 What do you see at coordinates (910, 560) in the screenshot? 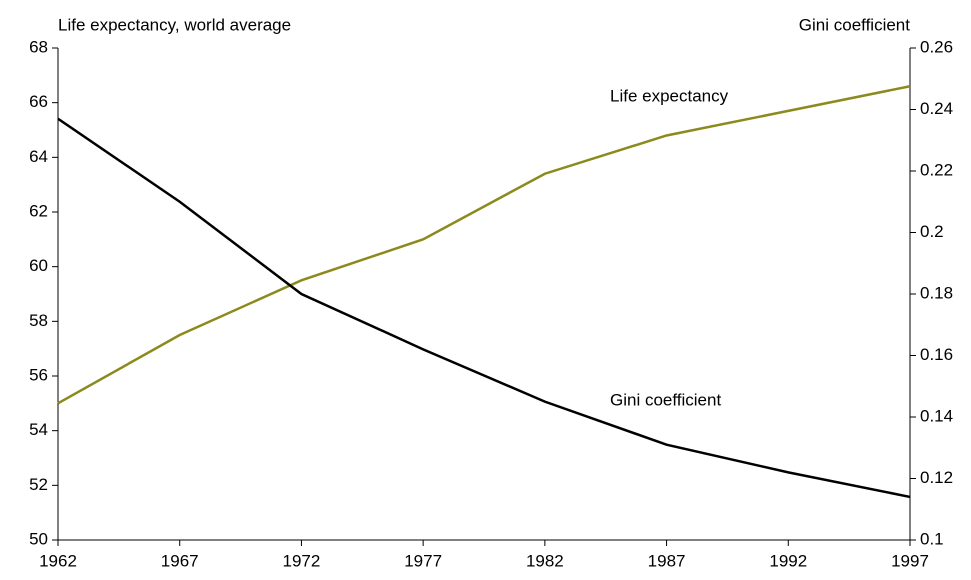
I see `x-tick-label: 1997` at bounding box center [910, 560].